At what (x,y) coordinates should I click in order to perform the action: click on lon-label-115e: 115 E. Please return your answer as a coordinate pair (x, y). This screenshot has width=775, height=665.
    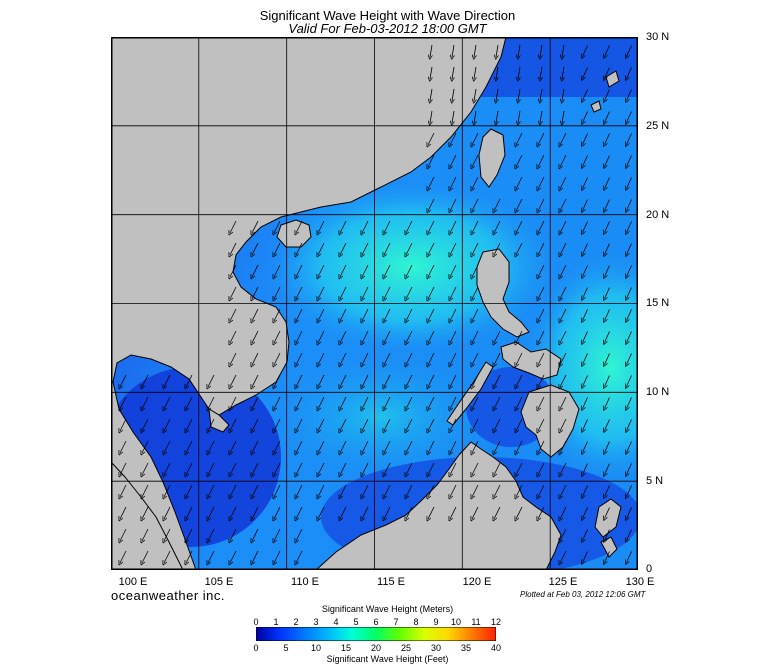
    Looking at the image, I should click on (391, 582).